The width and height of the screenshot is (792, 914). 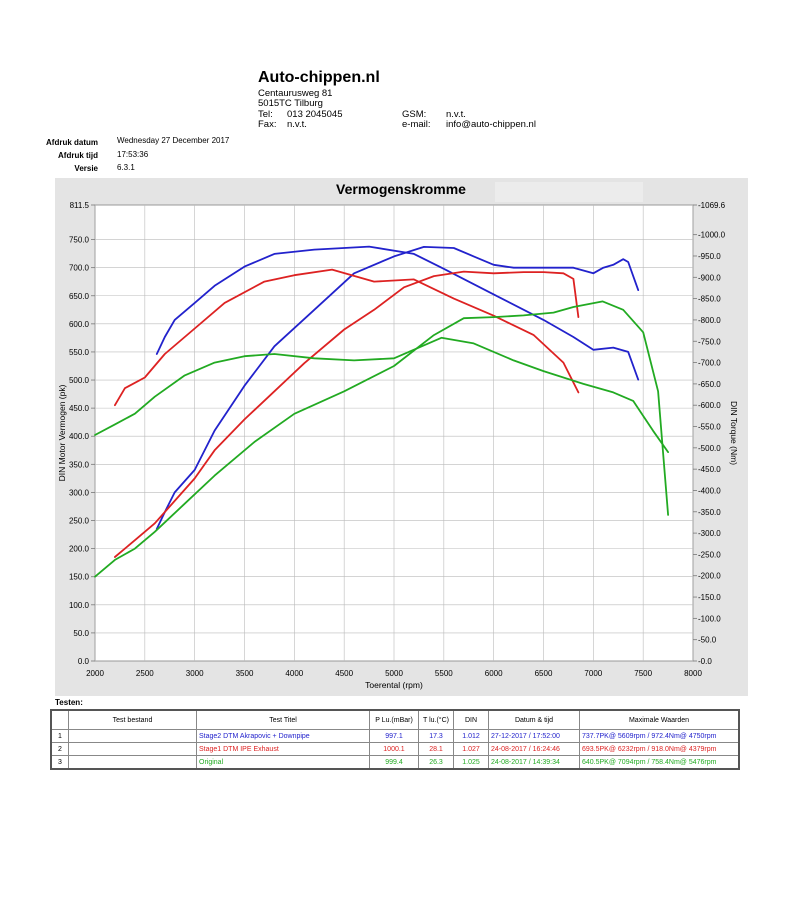 I want to click on y2-tick-label: -900.0, so click(x=709, y=277).